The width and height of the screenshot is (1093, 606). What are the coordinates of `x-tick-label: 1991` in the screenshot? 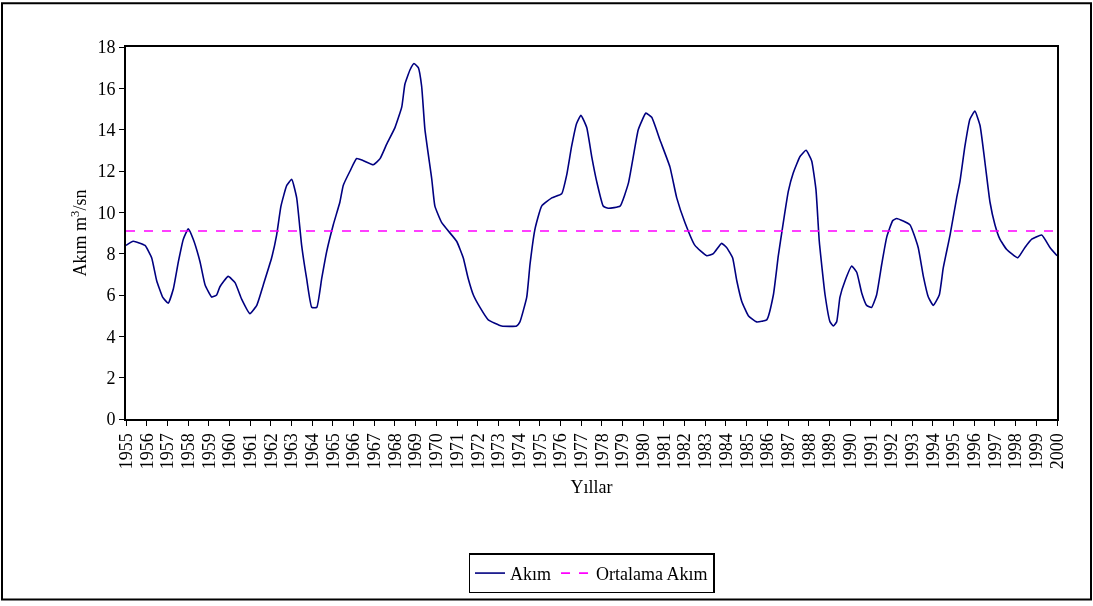 It's located at (870, 451).